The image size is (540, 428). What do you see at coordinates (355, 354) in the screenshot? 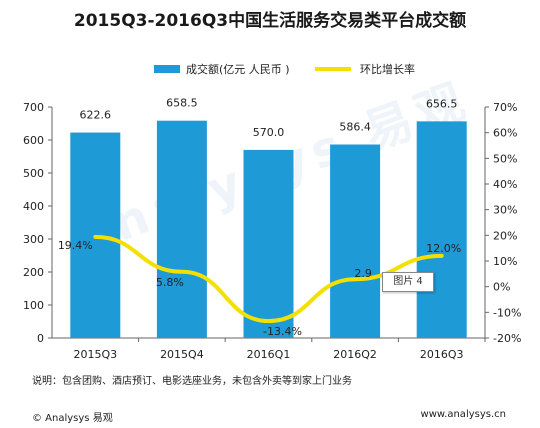
I see `x-tick-label: 2016Q2` at bounding box center [355, 354].